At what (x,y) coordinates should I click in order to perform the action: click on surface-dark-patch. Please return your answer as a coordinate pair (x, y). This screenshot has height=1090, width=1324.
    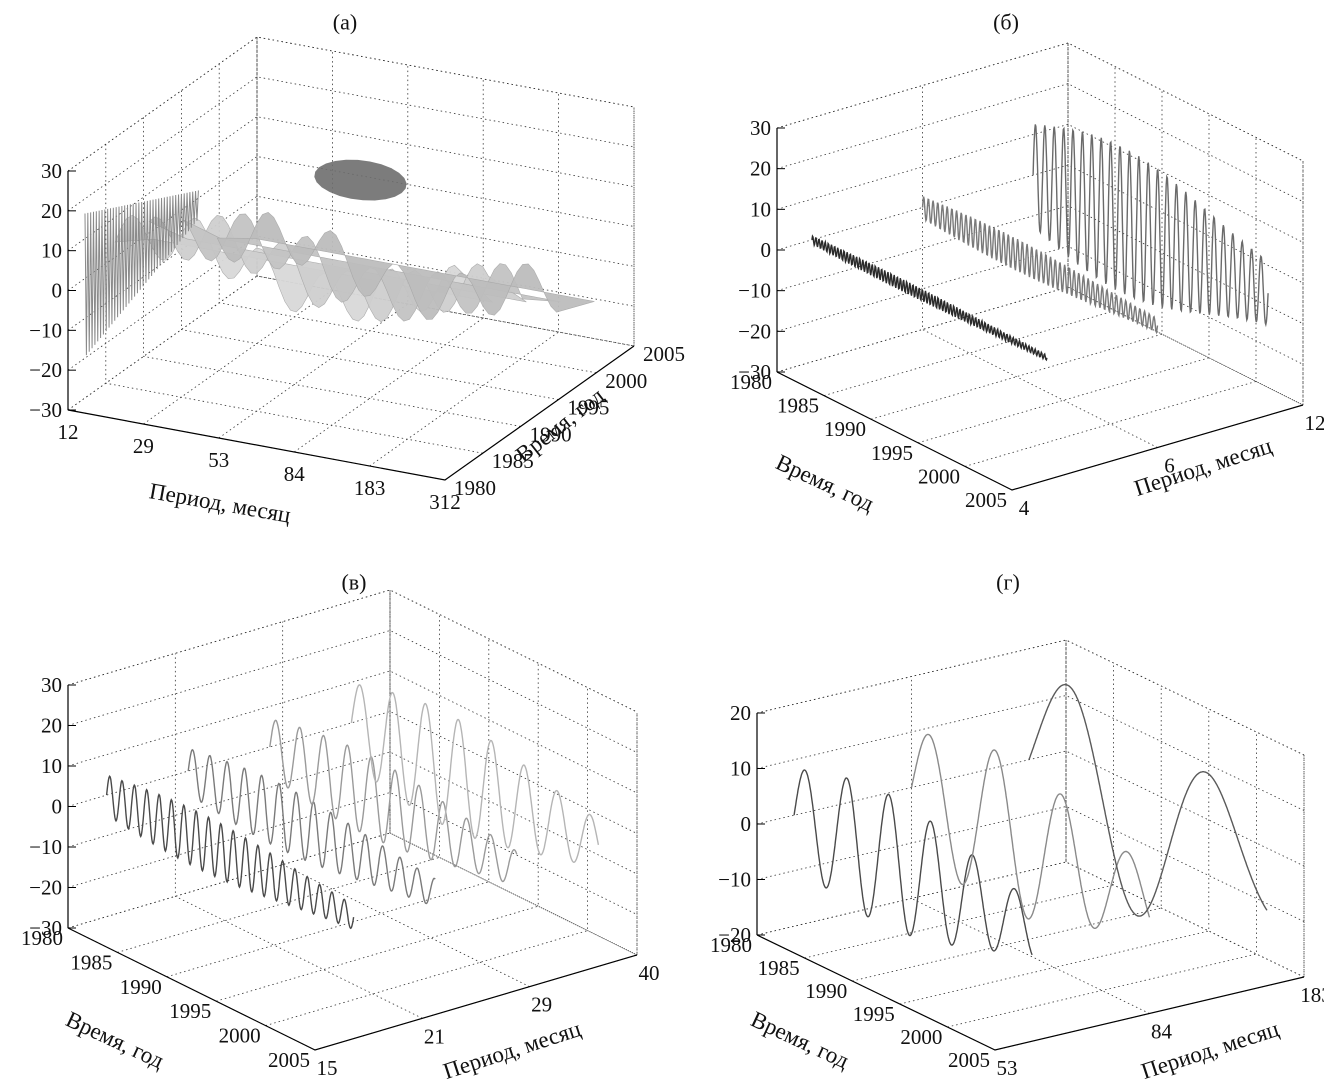
    Looking at the image, I should click on (360, 180).